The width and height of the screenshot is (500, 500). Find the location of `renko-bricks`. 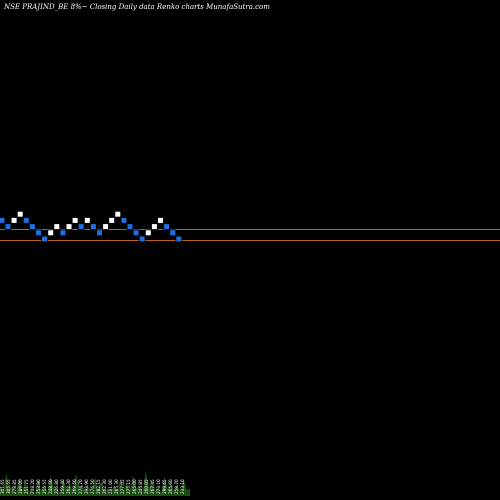

renko-bricks is located at coordinates (91, 226).